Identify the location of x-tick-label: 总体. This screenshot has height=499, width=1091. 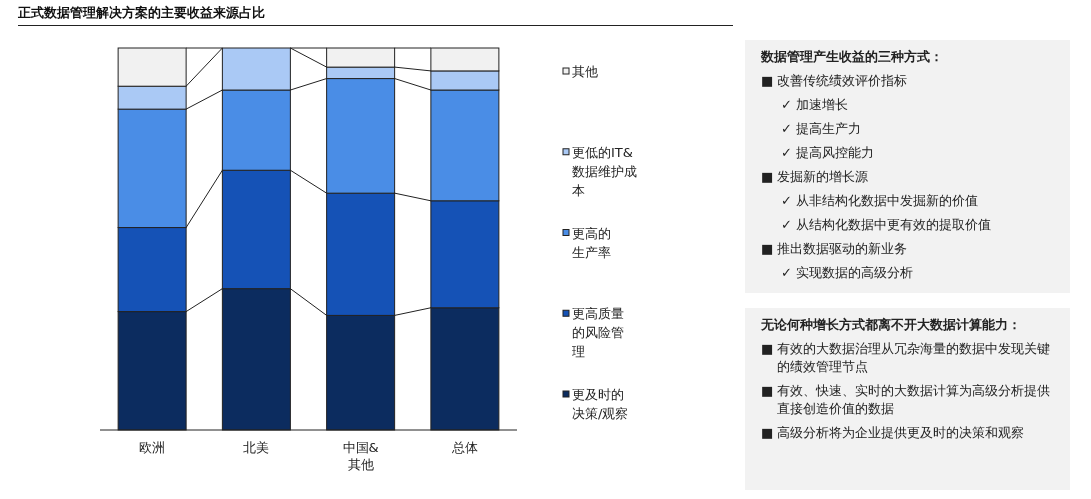
(464, 447).